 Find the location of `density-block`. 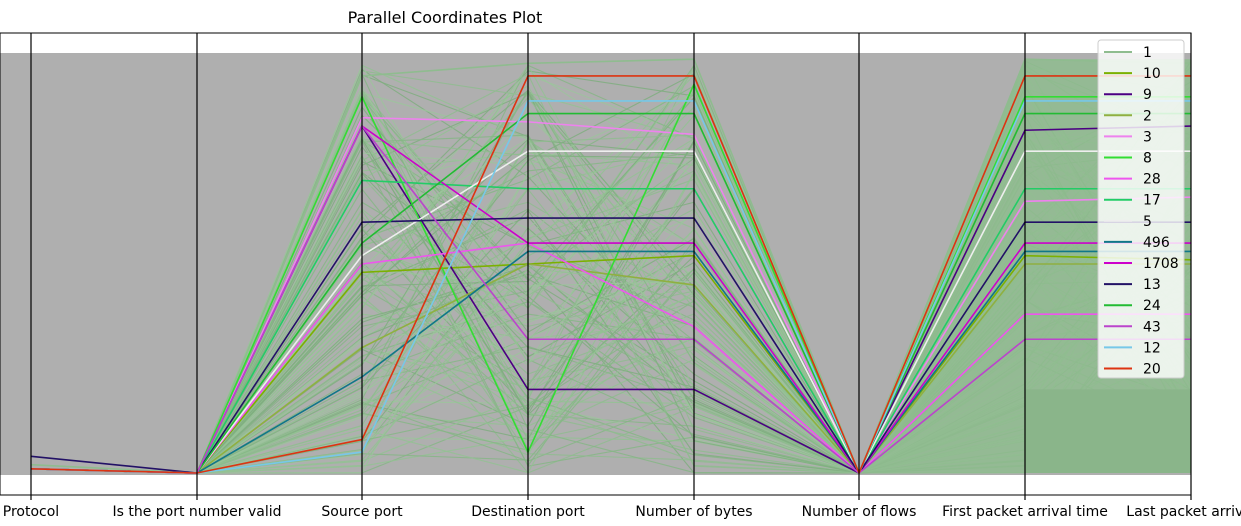

density-block is located at coordinates (1108, 431).